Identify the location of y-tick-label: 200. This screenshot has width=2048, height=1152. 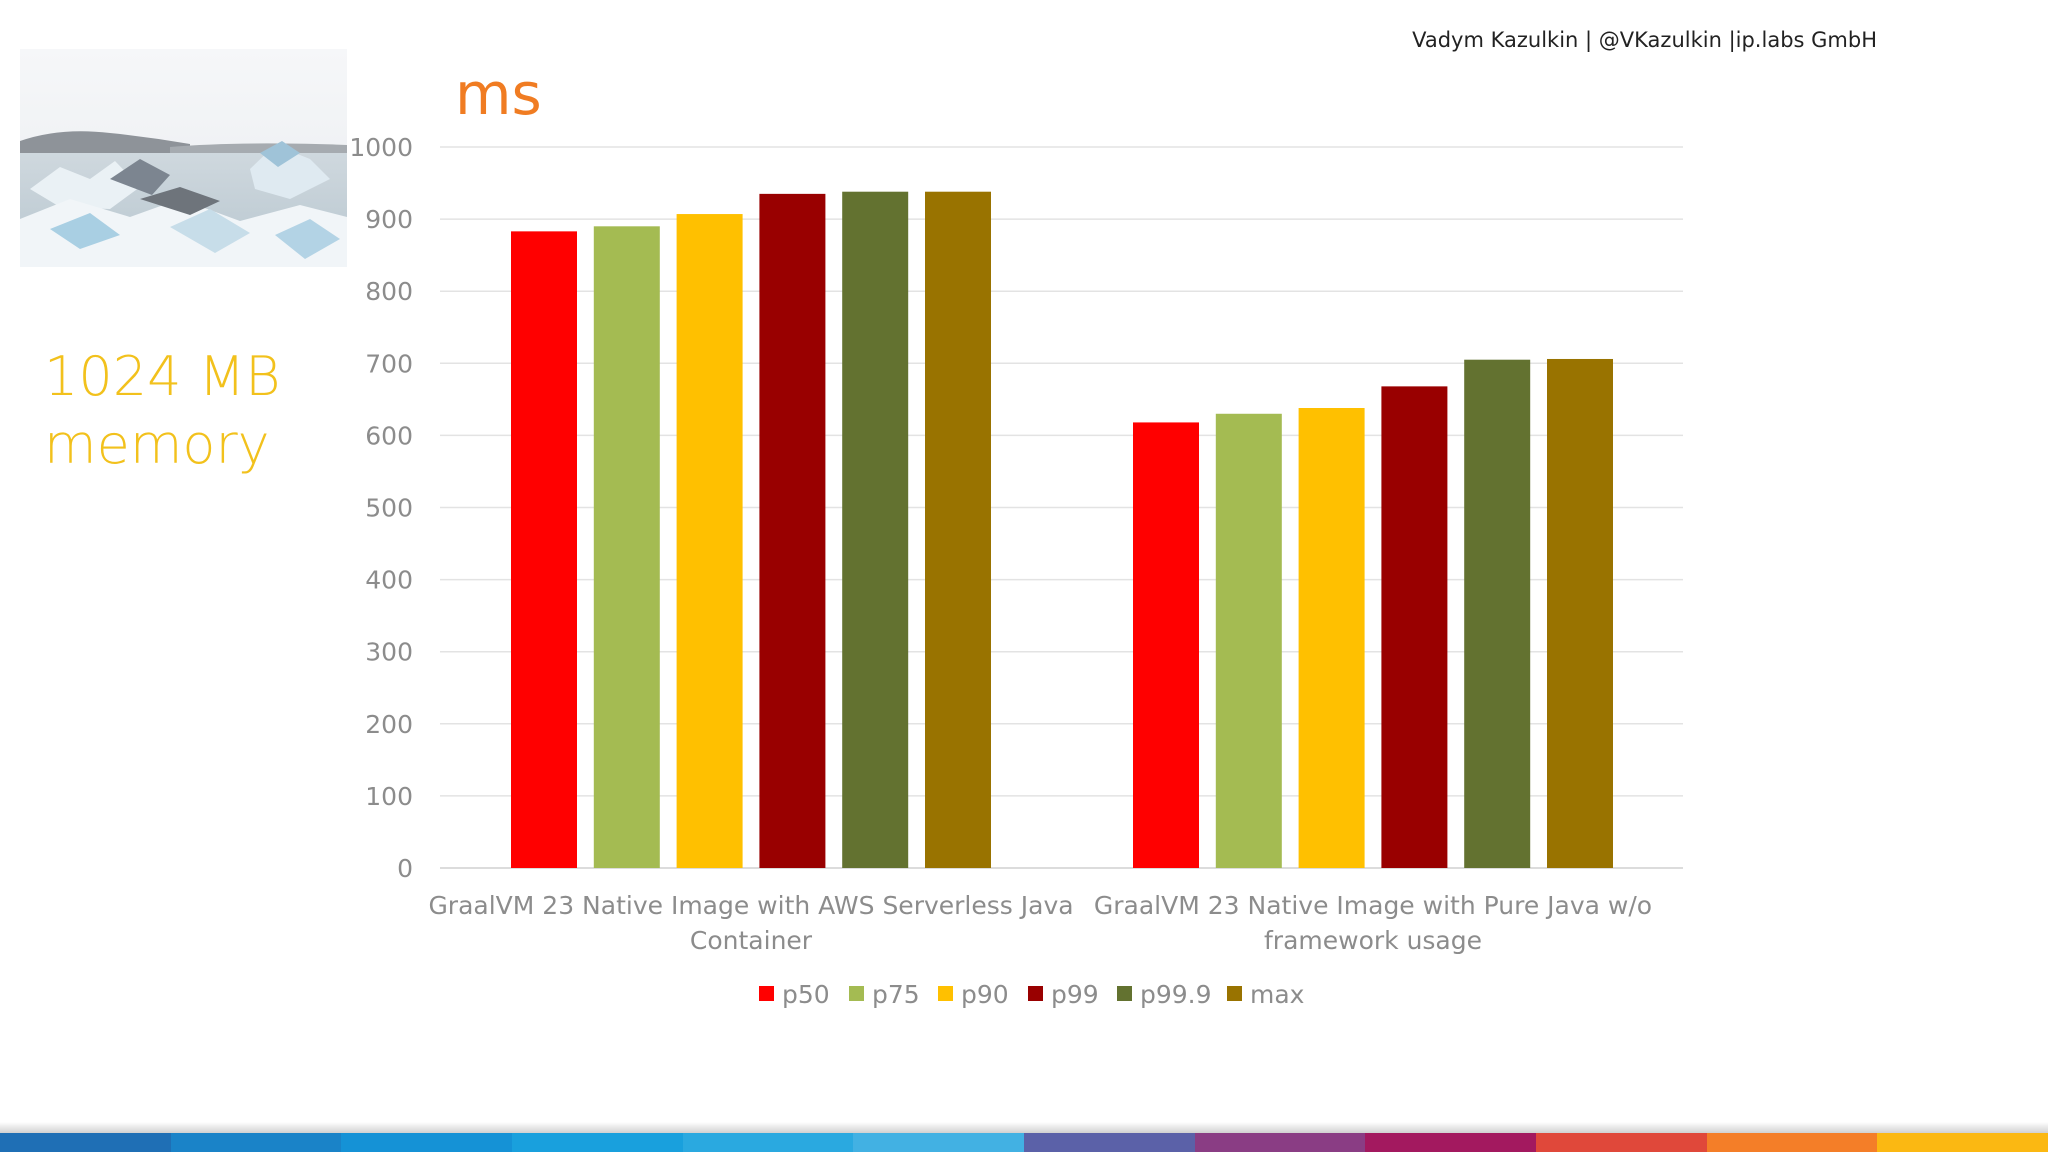
(389, 724).